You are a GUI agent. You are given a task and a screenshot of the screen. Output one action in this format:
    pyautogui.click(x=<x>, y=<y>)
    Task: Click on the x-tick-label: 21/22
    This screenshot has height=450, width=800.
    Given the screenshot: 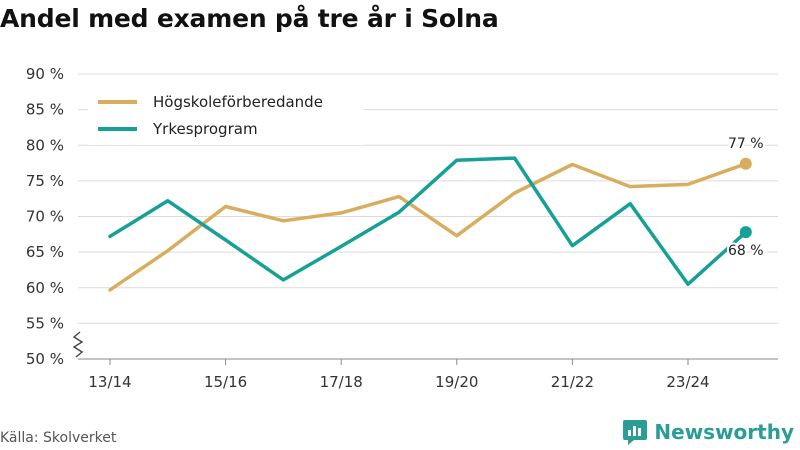 What is the action you would take?
    pyautogui.click(x=572, y=382)
    